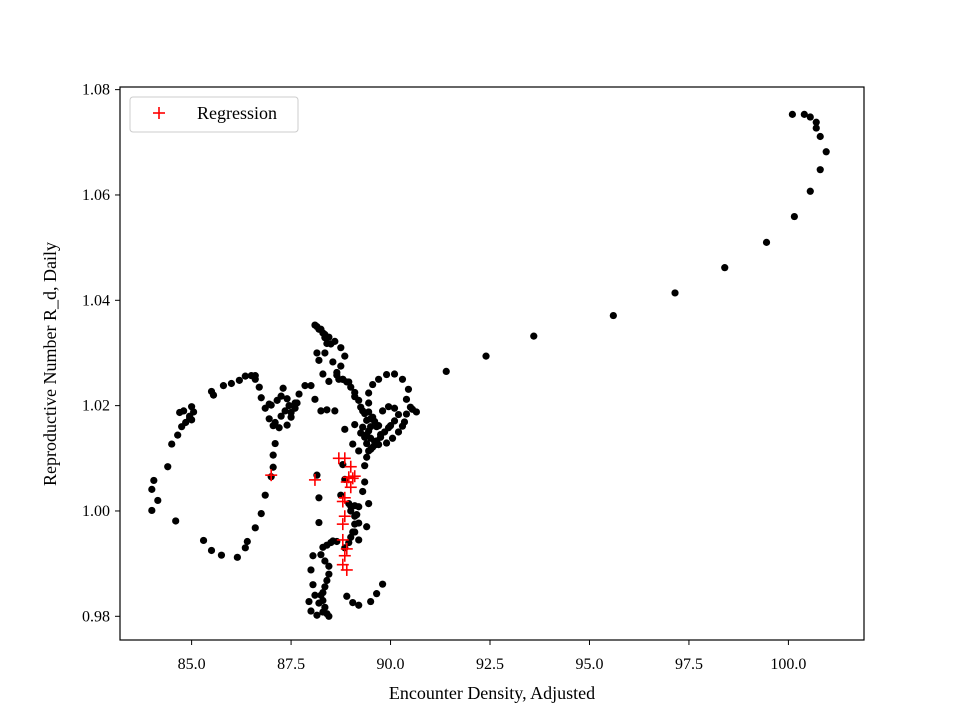  I want to click on legend-plus-marker, so click(159, 113).